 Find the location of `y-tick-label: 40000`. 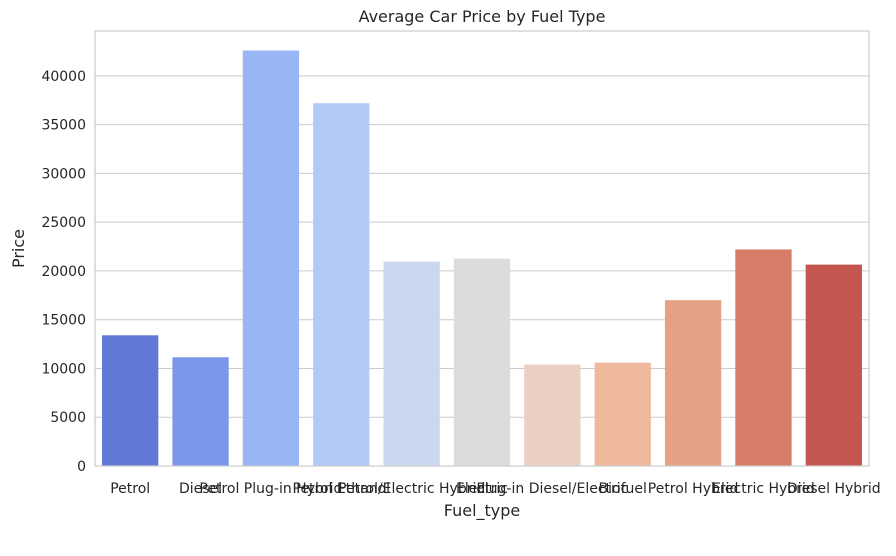

y-tick-label: 40000 is located at coordinates (63, 77).